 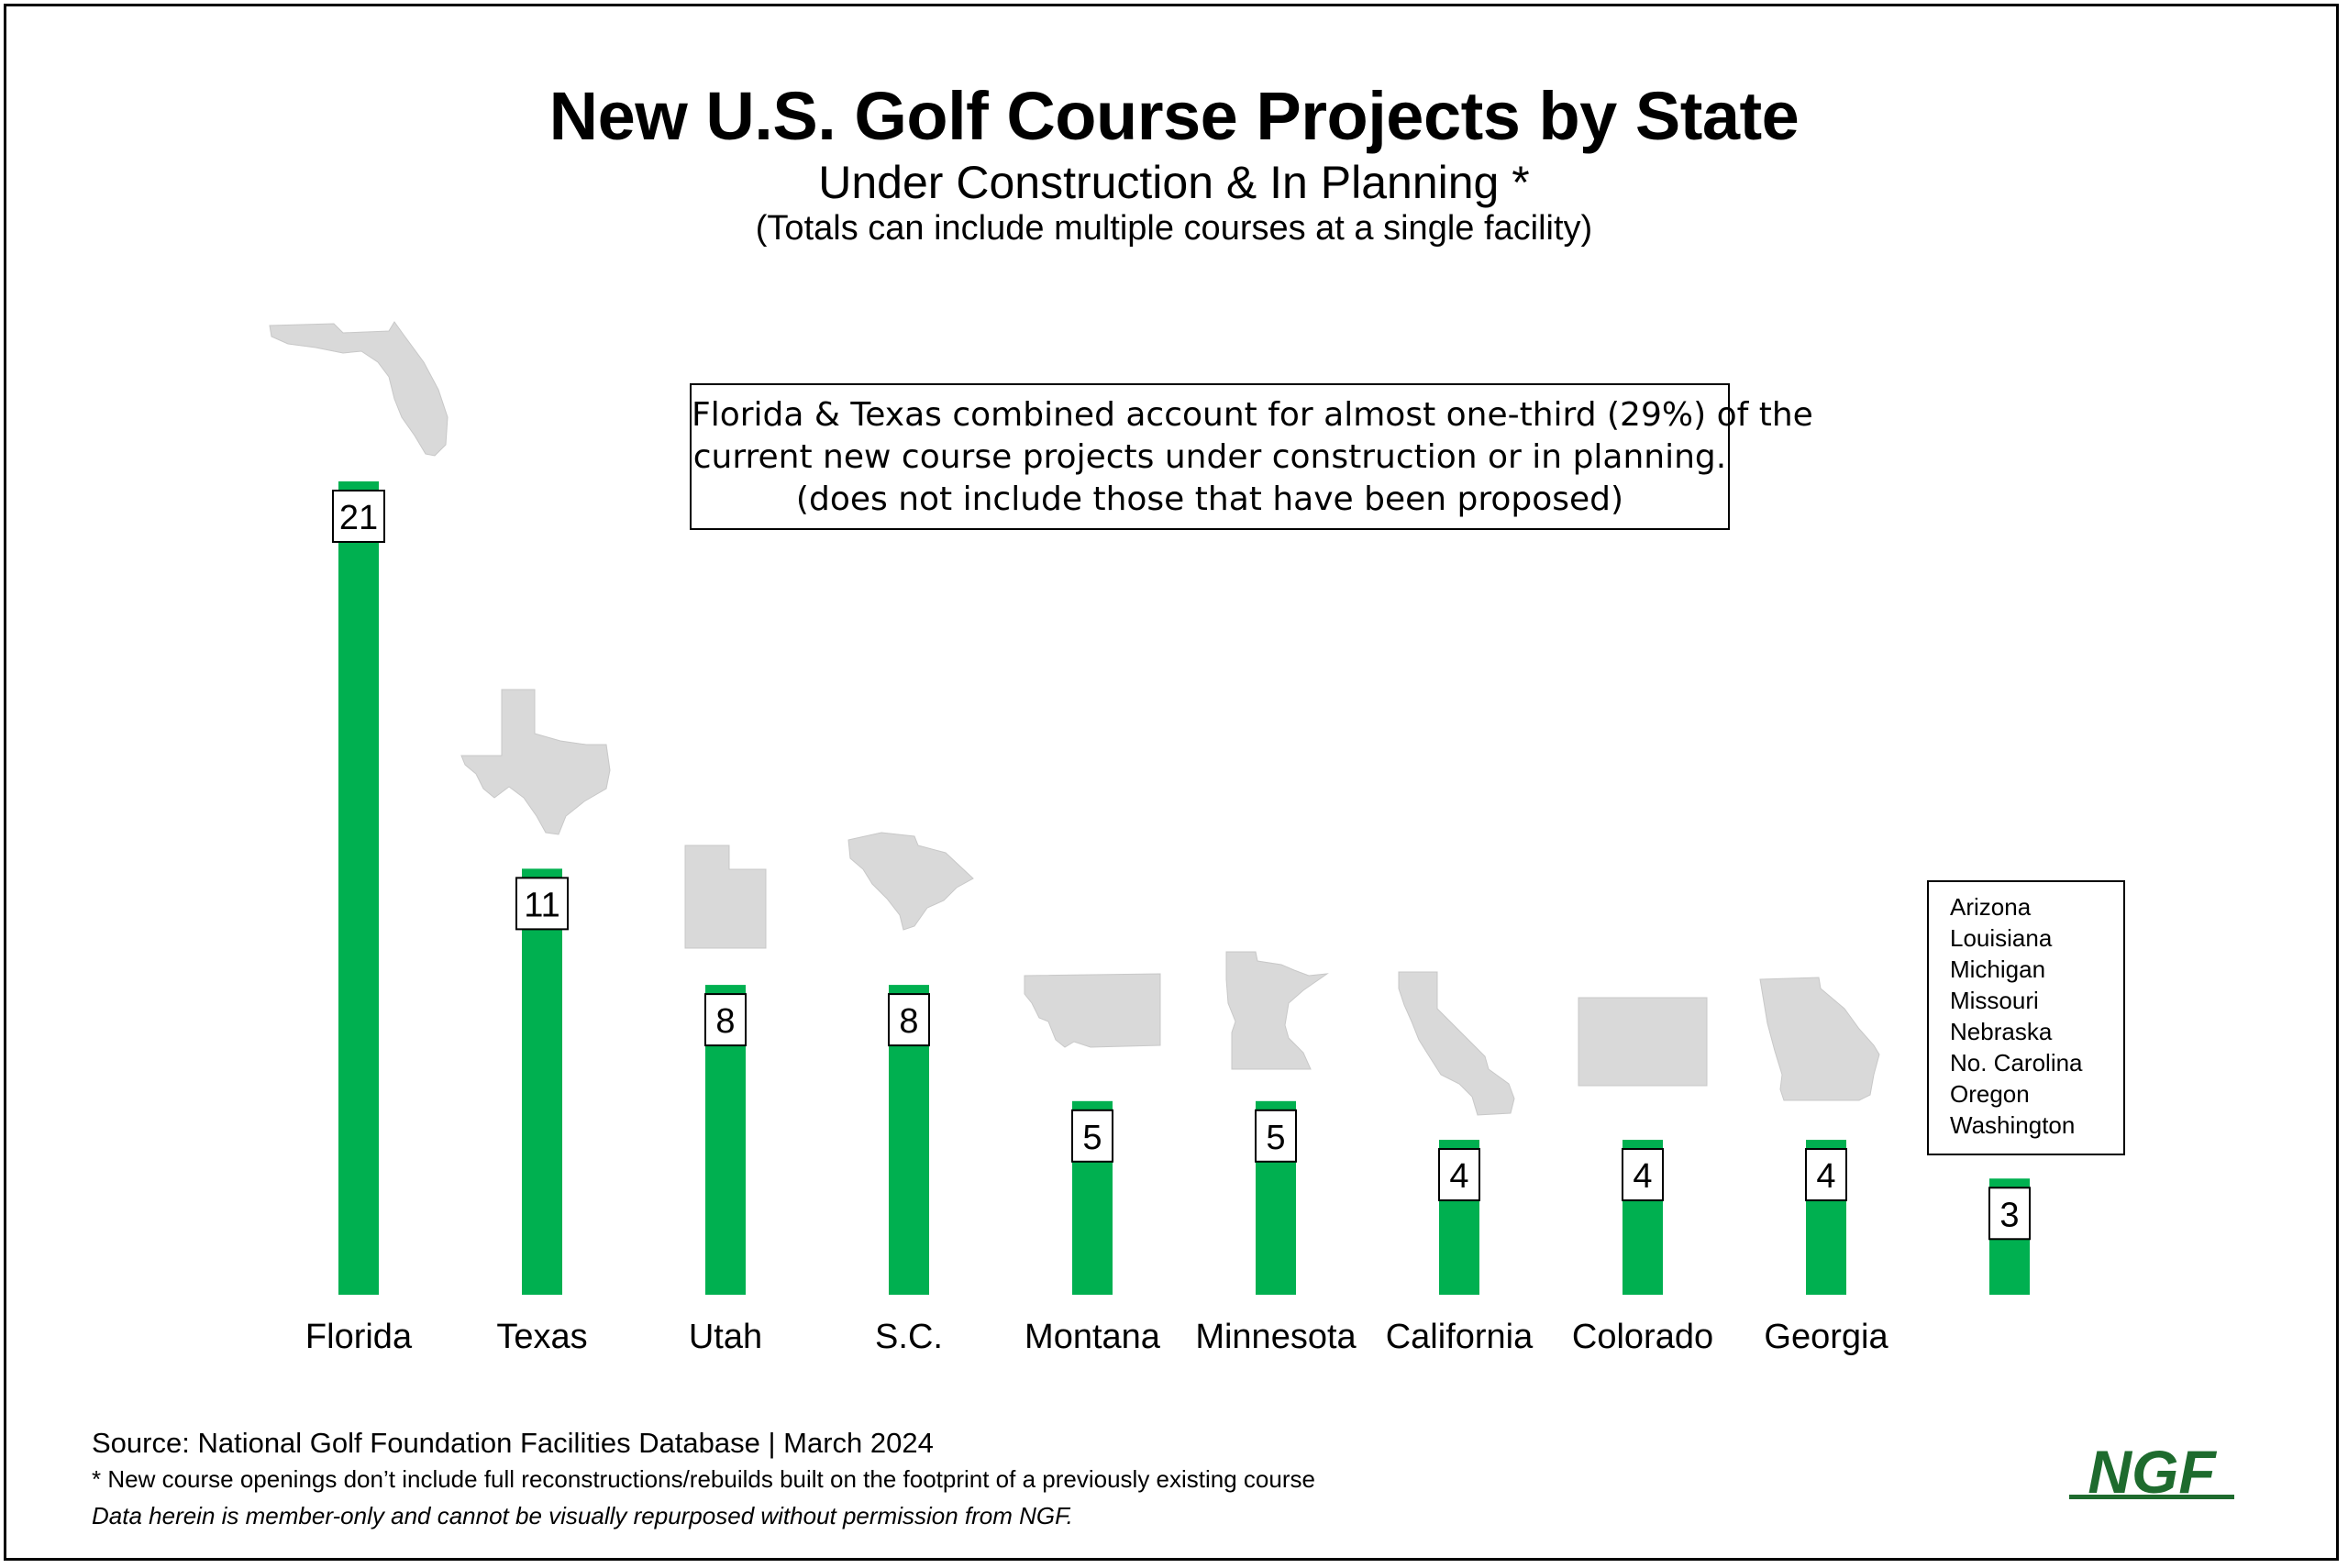 What do you see at coordinates (1990, 1094) in the screenshot?
I see `other-state-item: Oregon` at bounding box center [1990, 1094].